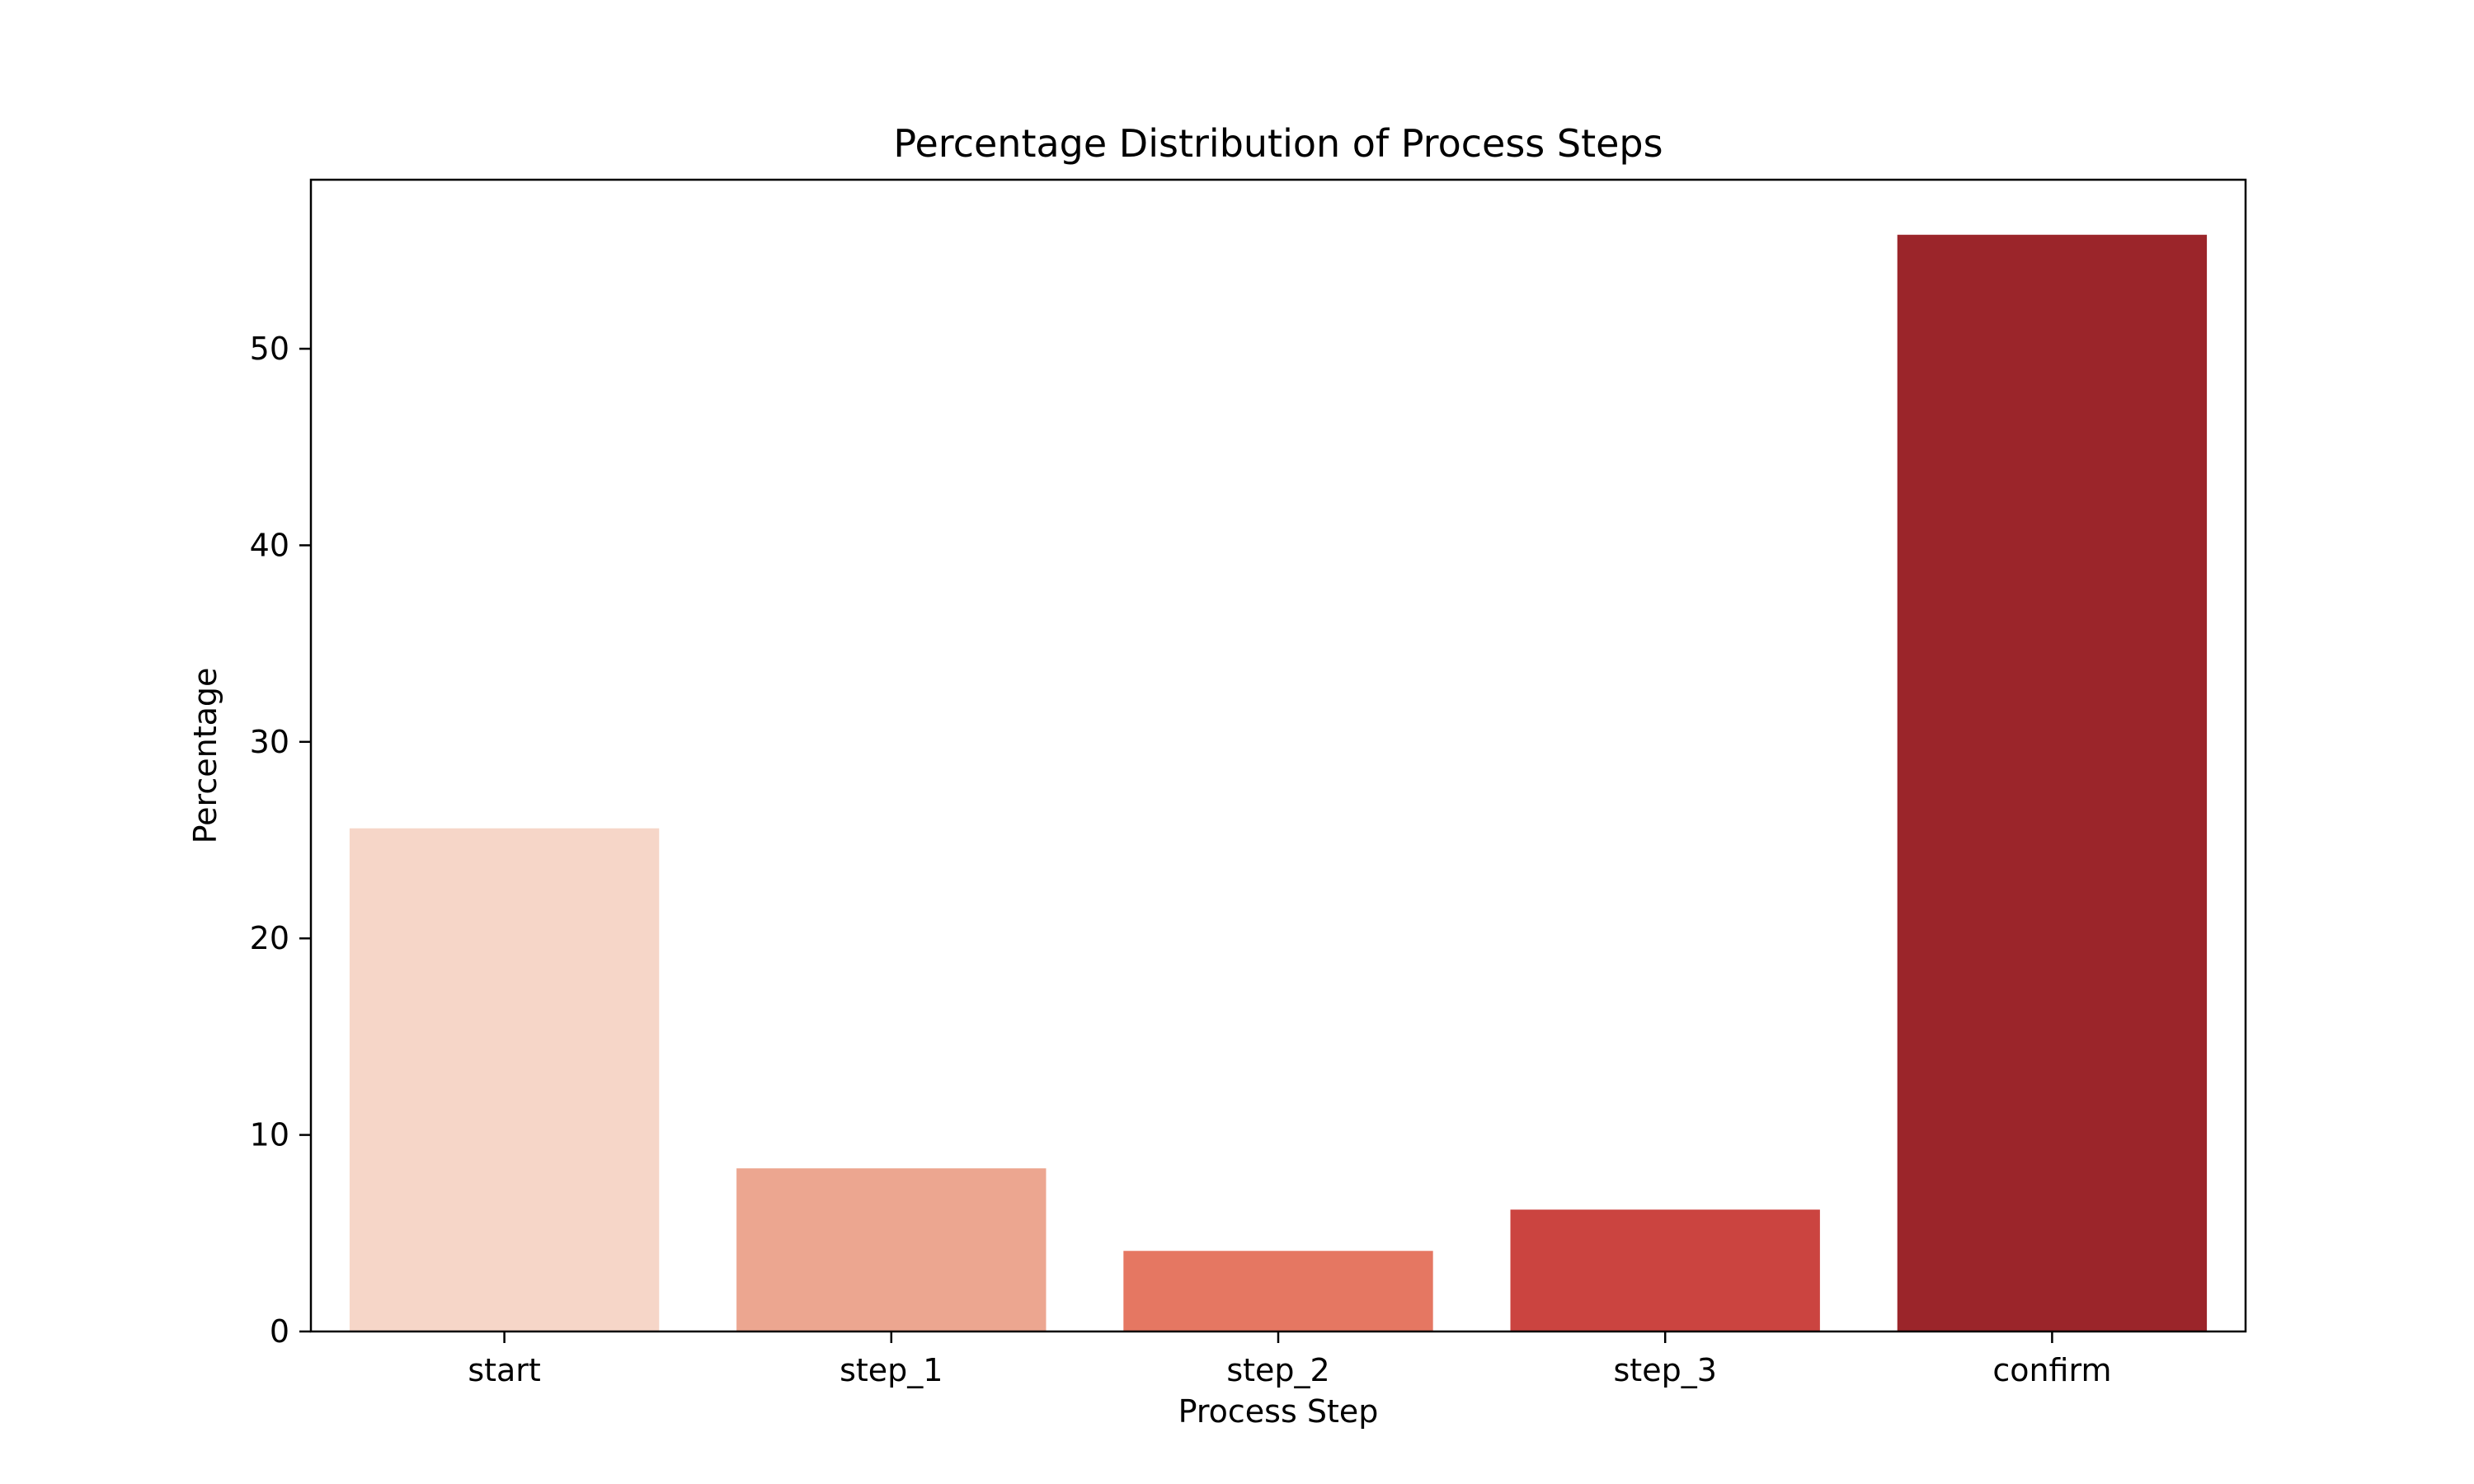  Describe the element at coordinates (2052, 782) in the screenshot. I see `bar-confirm` at that location.